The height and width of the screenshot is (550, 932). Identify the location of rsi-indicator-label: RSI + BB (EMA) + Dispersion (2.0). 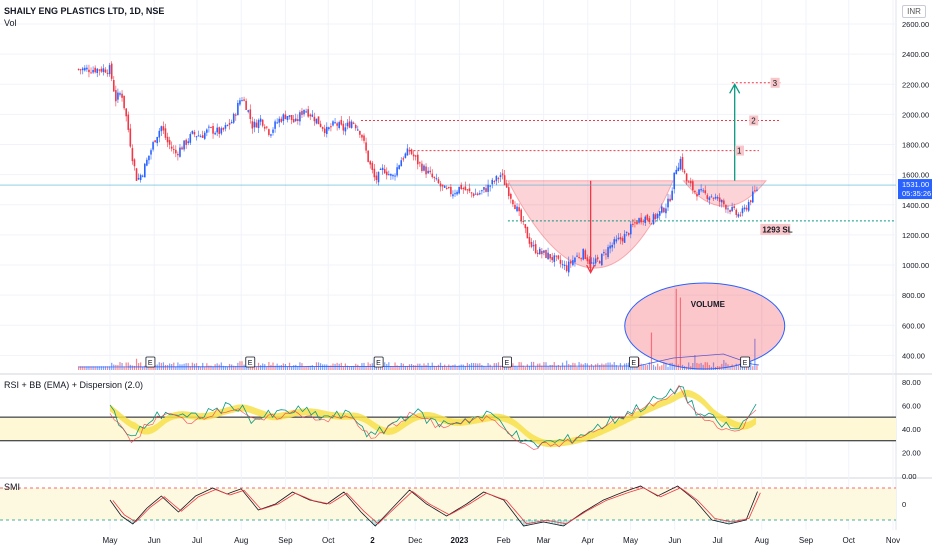
(74, 385).